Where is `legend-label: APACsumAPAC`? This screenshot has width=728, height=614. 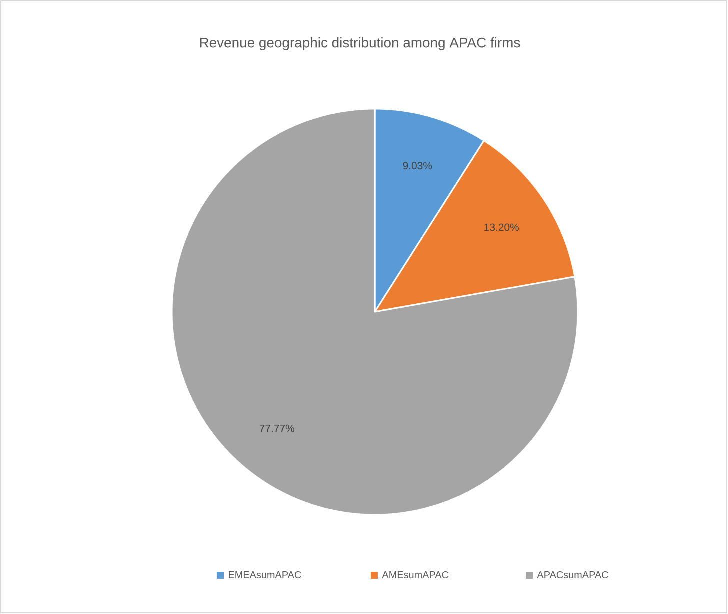 legend-label: APACsumAPAC is located at coordinates (572, 575).